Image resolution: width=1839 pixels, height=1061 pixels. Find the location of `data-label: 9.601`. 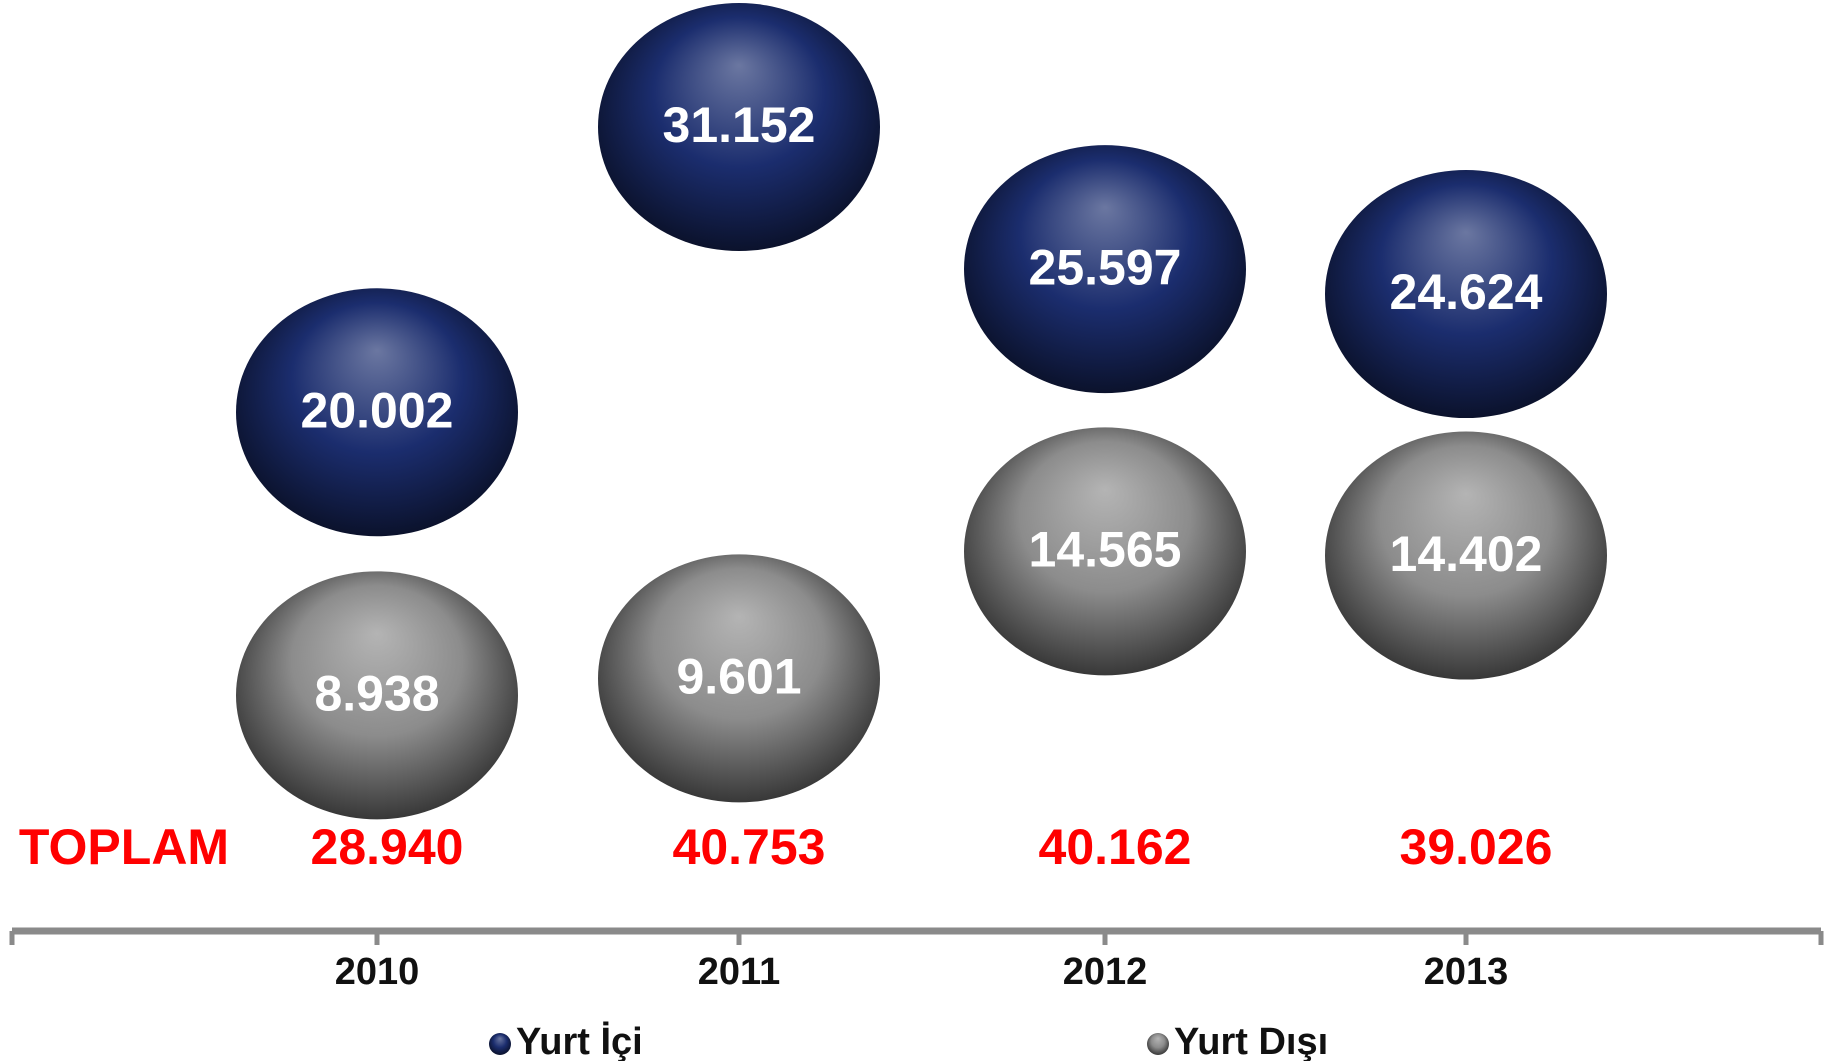

data-label: 9.601 is located at coordinates (738, 677).